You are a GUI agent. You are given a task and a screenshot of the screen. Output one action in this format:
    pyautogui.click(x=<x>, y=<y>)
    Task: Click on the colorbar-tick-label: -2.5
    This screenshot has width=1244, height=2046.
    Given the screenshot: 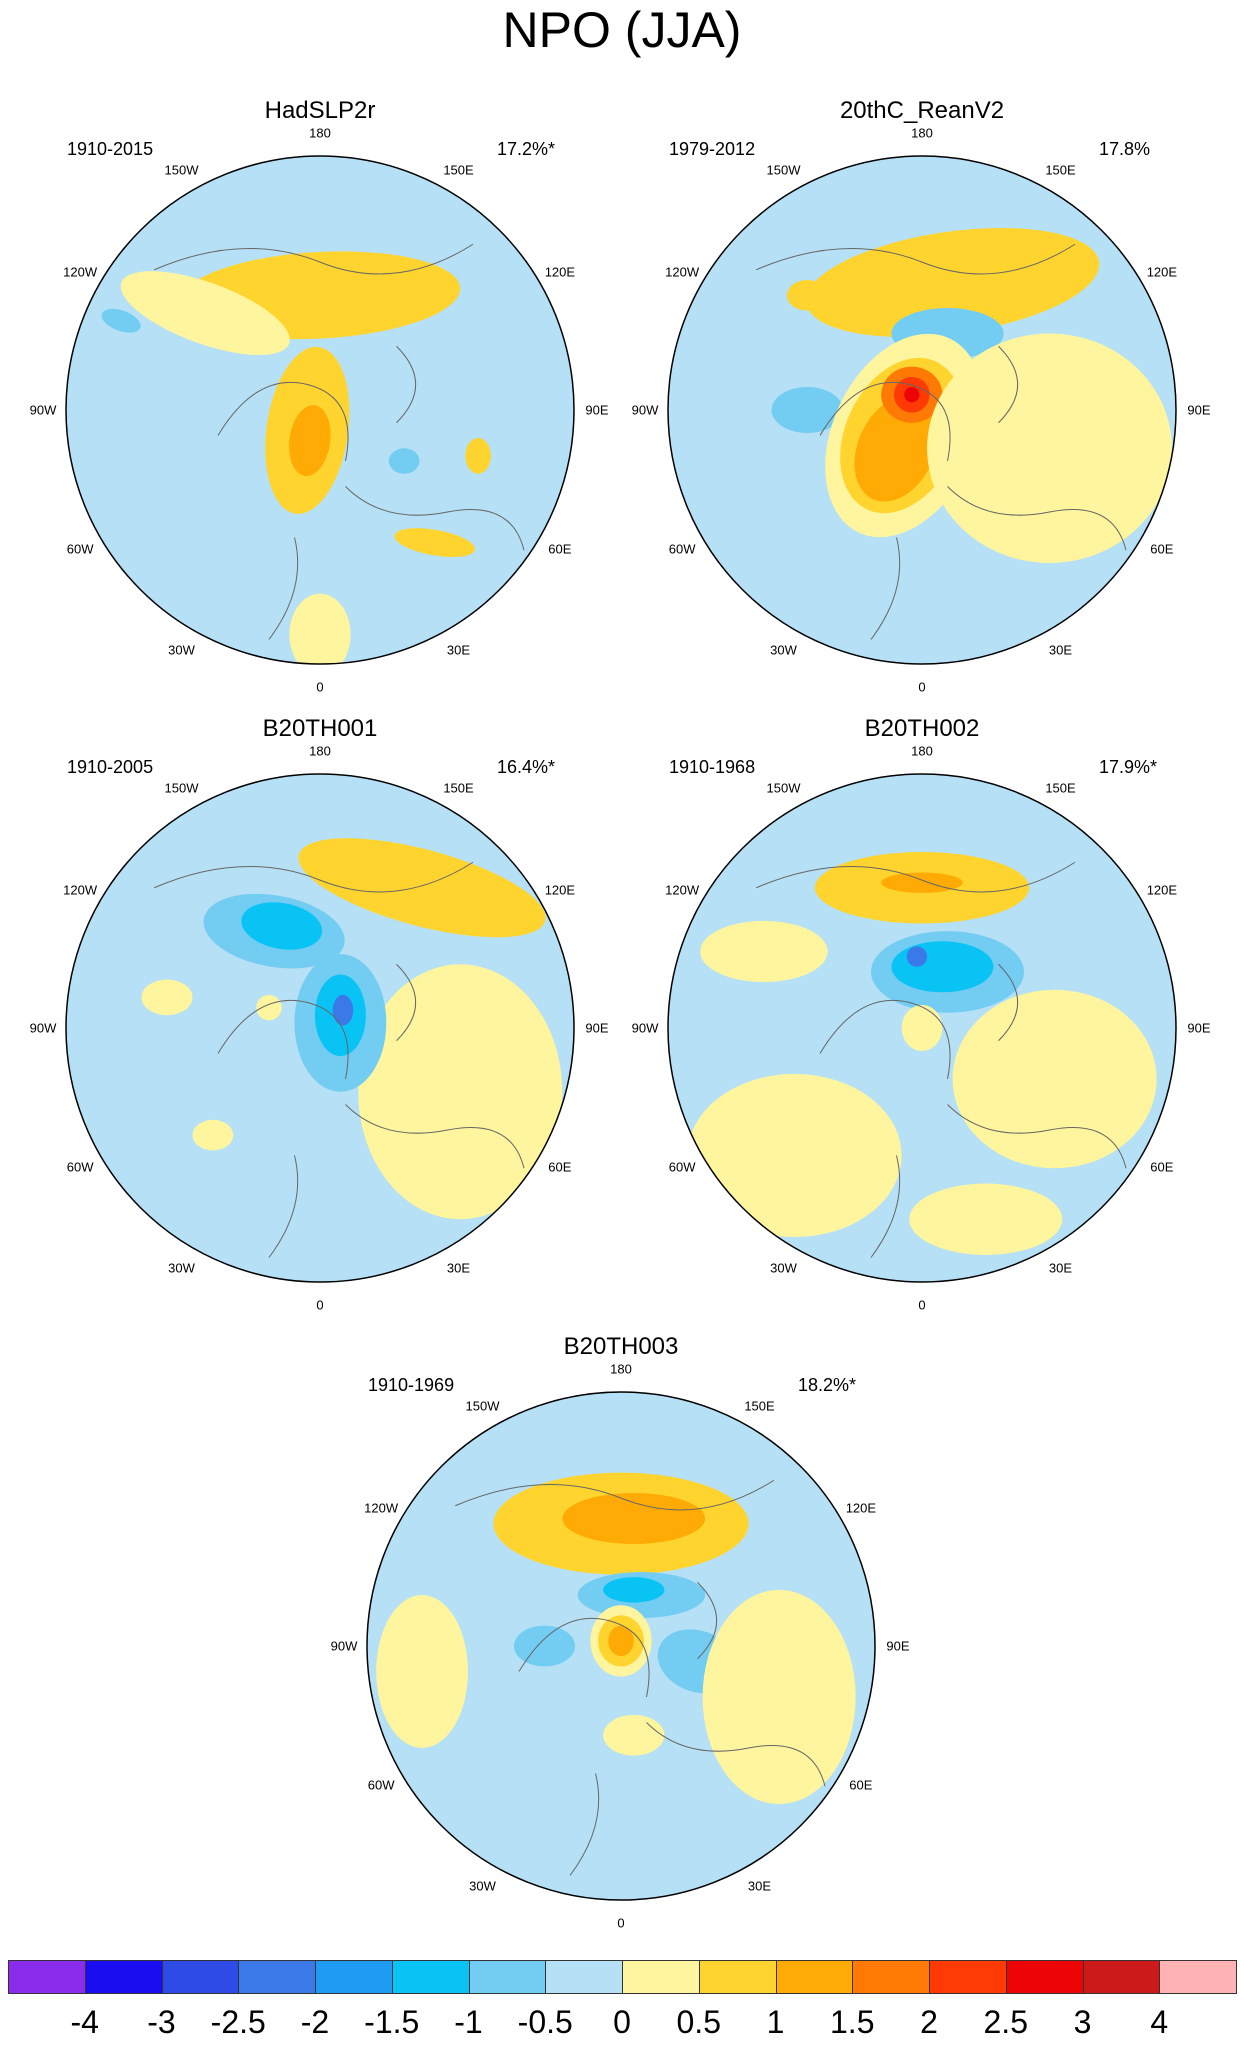 What is the action you would take?
    pyautogui.click(x=238, y=2022)
    